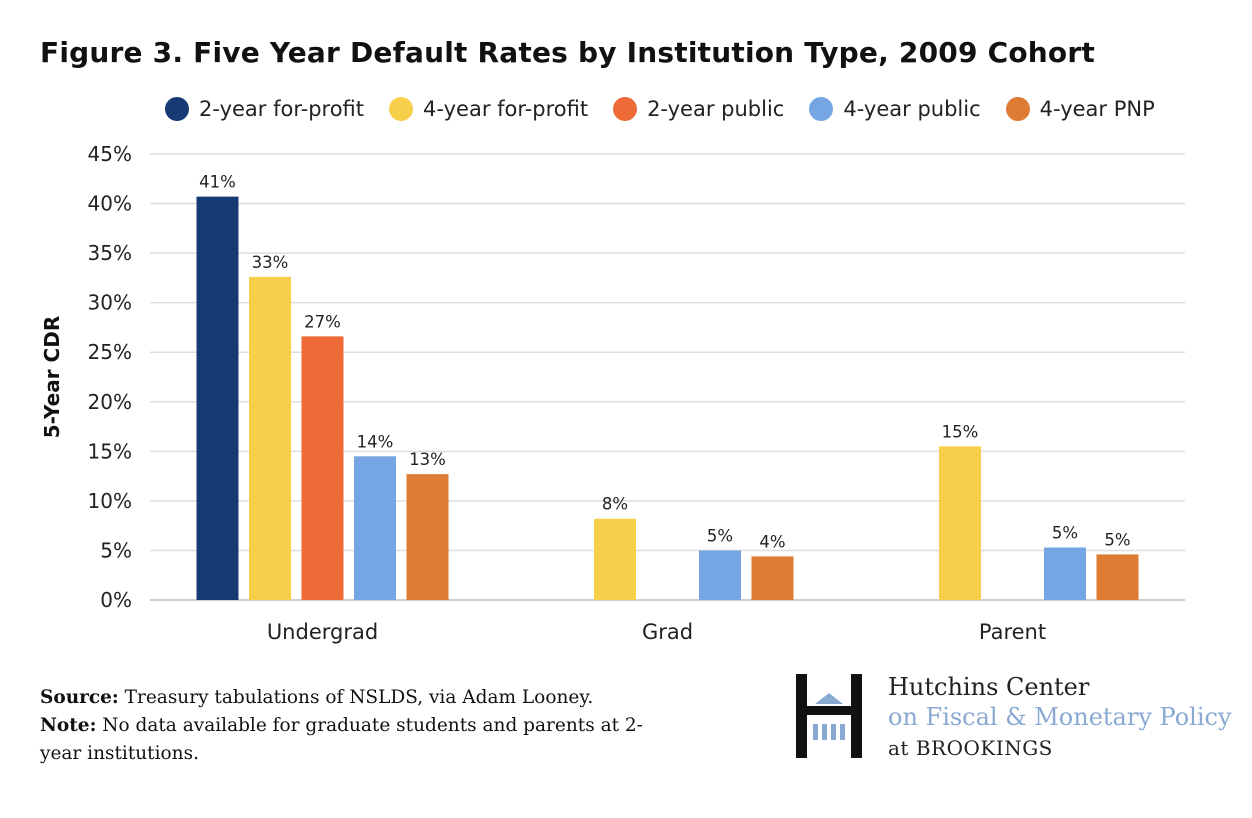 The width and height of the screenshot is (1252, 818). I want to click on legend-item-4yr-pnp: 4-year PNP, so click(1080, 109).